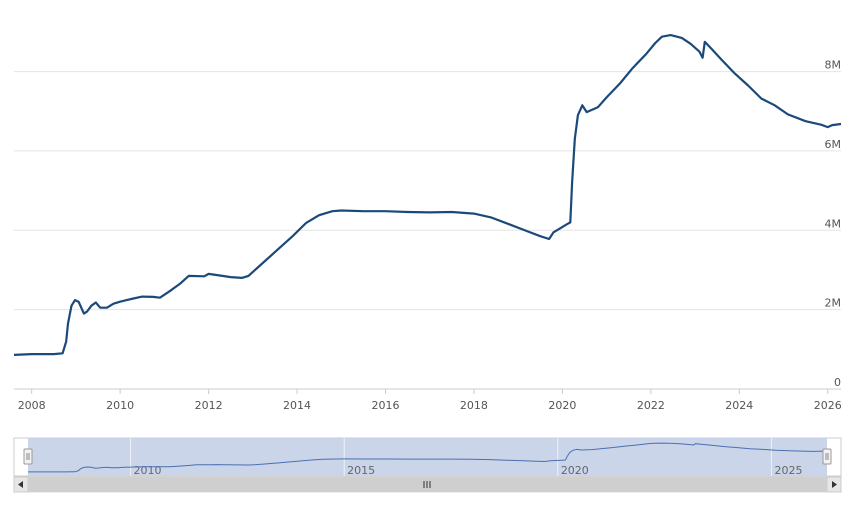  I want to click on navigator: 2010 2015 2020 2025, so click(427, 457).